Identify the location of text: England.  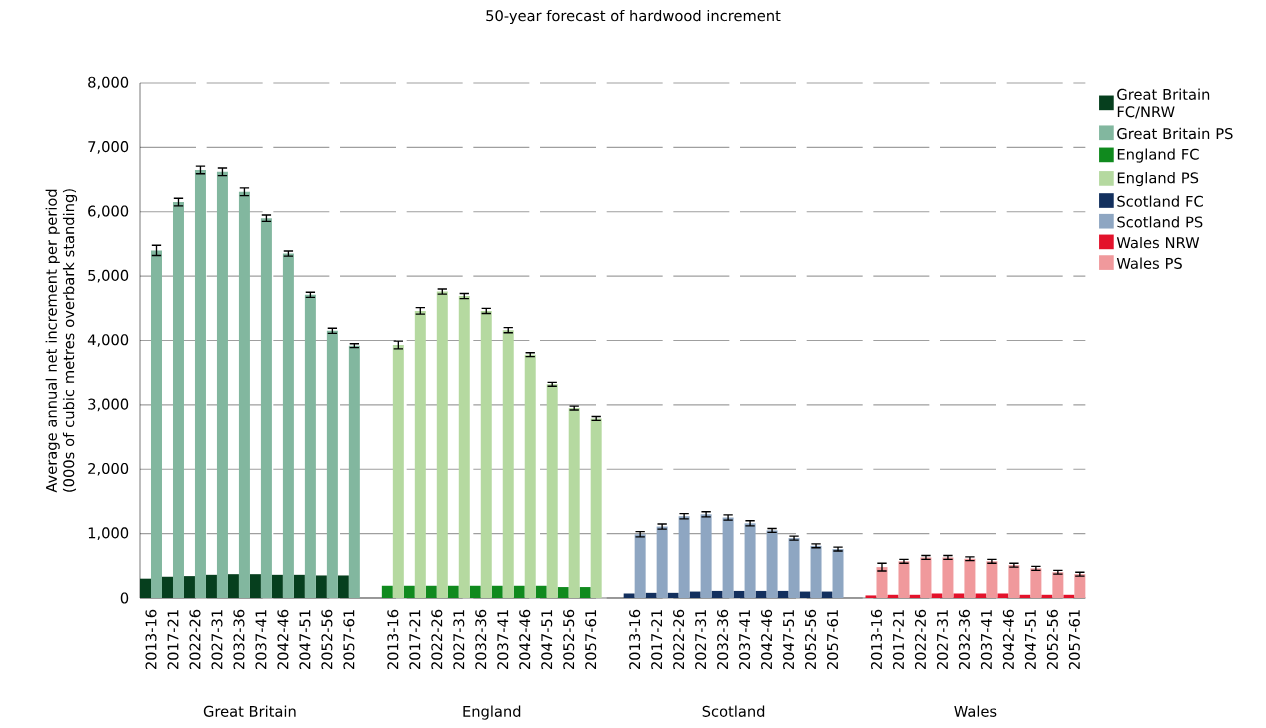
(492, 712).